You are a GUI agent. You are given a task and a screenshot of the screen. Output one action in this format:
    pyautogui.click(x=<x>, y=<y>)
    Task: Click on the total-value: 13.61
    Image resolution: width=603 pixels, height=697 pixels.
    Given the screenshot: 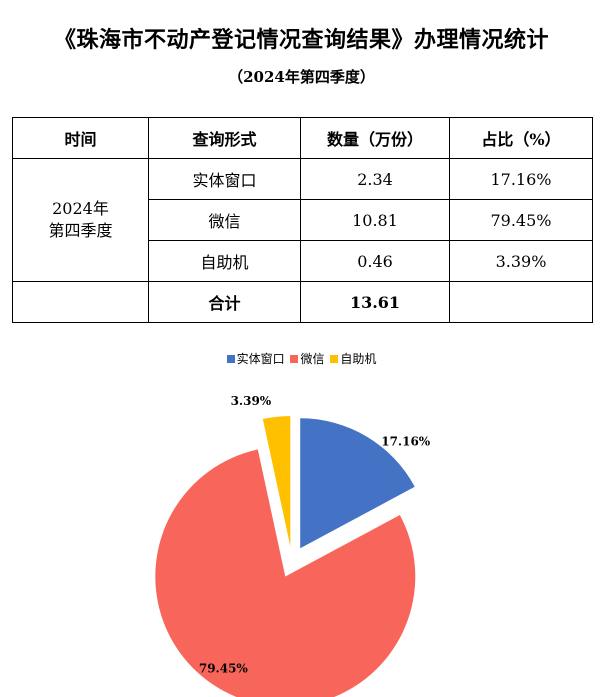 What is the action you would take?
    pyautogui.click(x=375, y=302)
    